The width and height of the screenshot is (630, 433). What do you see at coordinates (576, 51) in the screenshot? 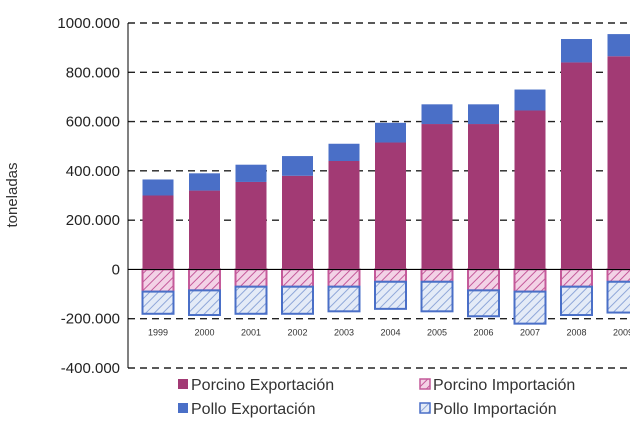
I see `bar-pollo-exportaci-n-2008` at bounding box center [576, 51].